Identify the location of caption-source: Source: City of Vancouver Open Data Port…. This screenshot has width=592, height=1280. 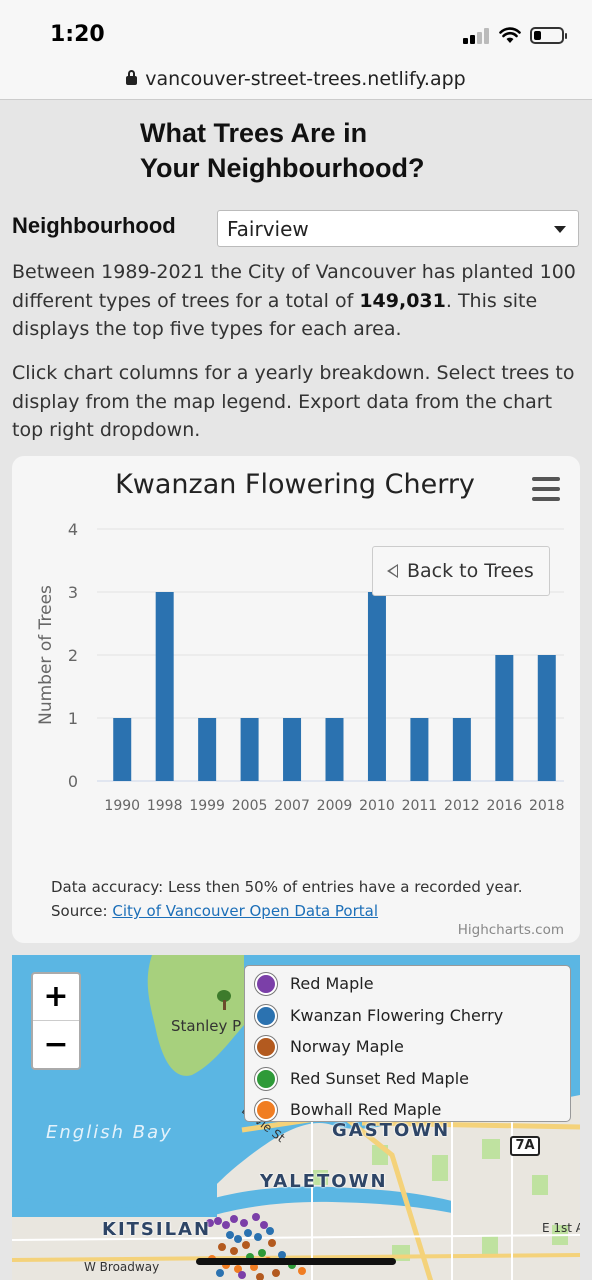
(287, 911).